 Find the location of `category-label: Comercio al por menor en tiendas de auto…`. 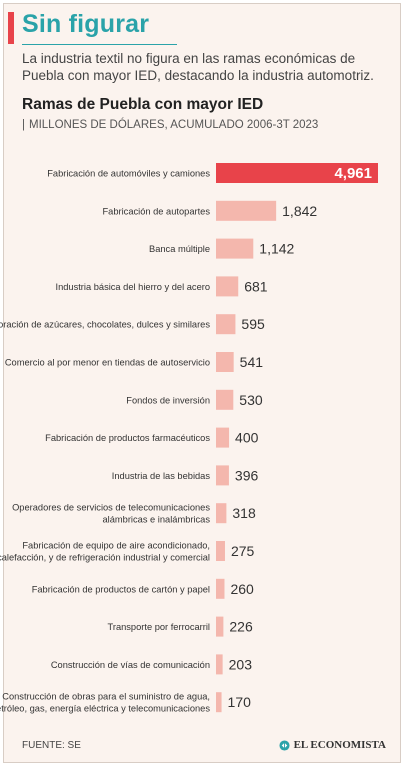

category-label: Comercio al por menor en tiendas de auto… is located at coordinates (107, 363).